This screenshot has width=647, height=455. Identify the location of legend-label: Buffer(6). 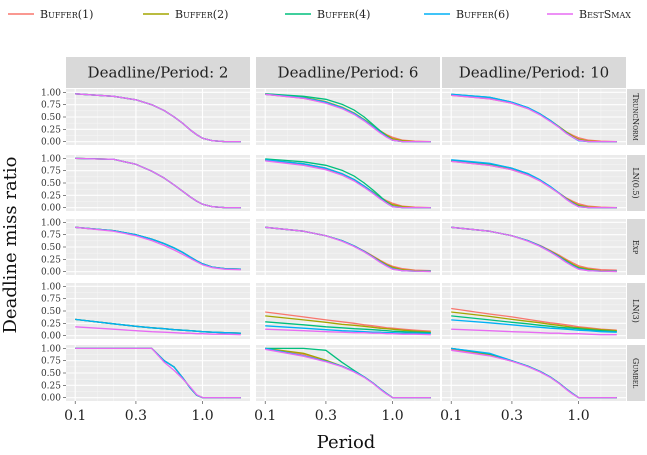
(482, 14).